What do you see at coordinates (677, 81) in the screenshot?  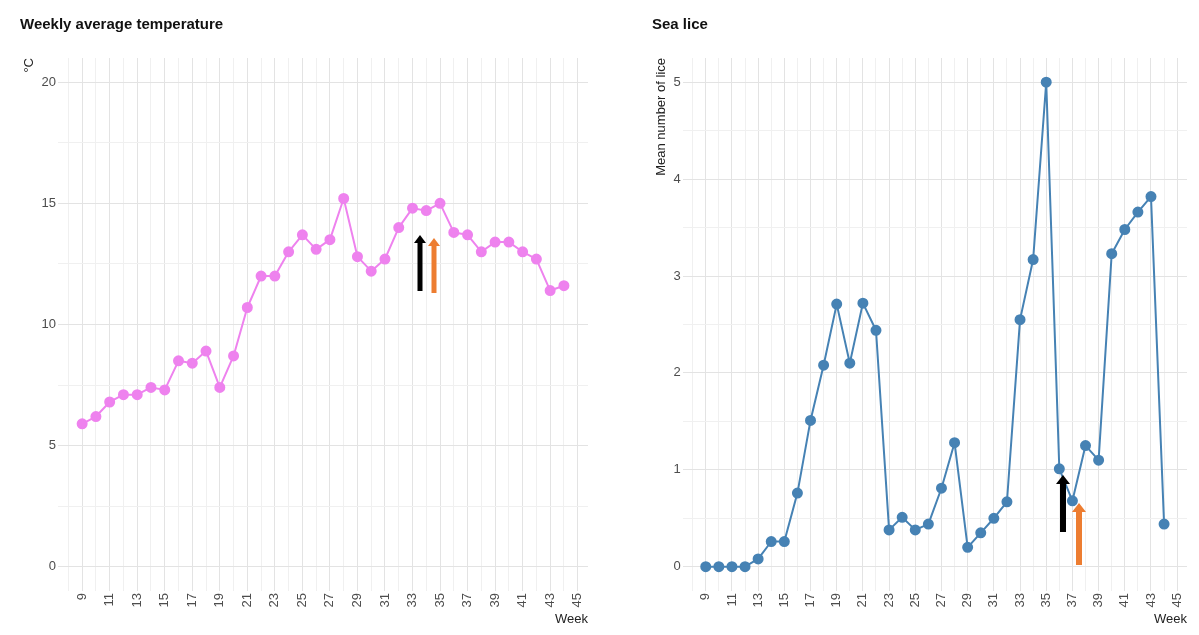 I see `y-tick-label: 5` at bounding box center [677, 81].